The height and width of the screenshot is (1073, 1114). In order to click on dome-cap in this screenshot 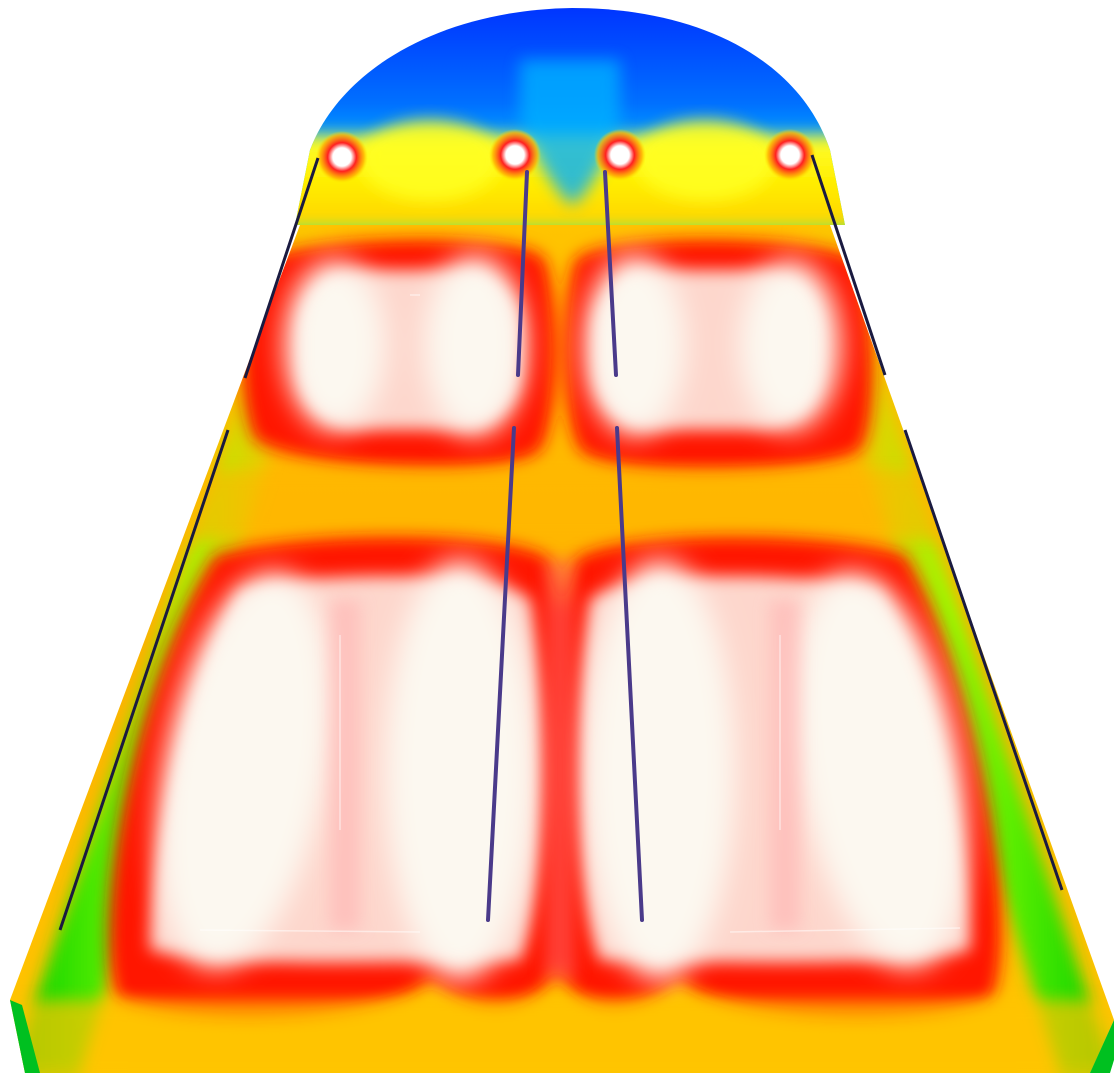, I will do `click(570, 116)`.